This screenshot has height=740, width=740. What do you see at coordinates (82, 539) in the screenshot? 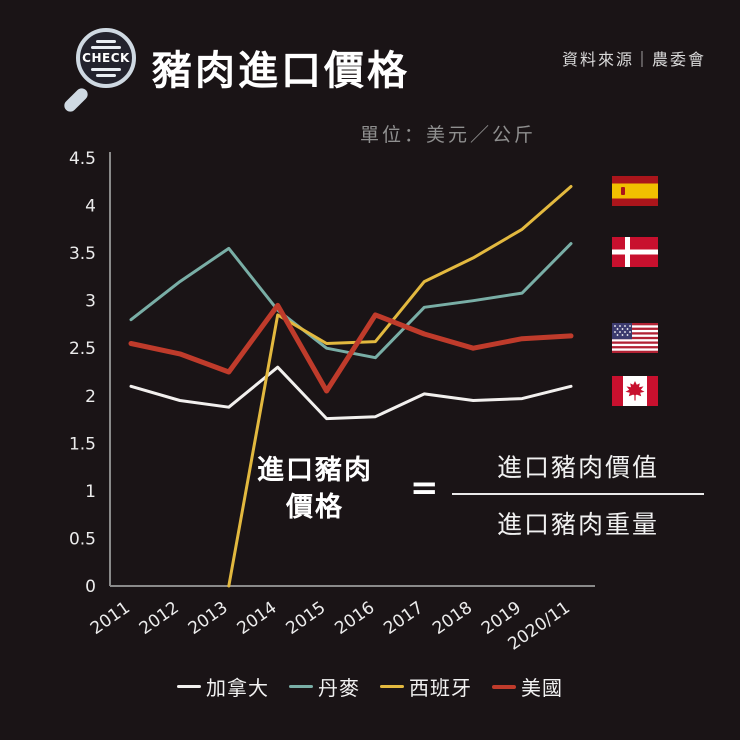
I see `svg-text: 0.5` at bounding box center [82, 539].